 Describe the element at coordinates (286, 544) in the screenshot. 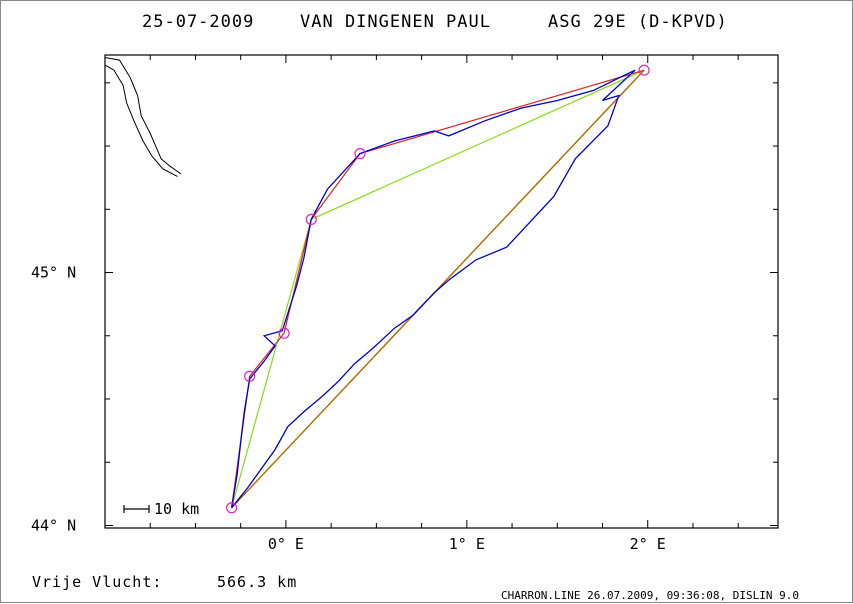

I see `lon-tick-label: 0° E` at that location.